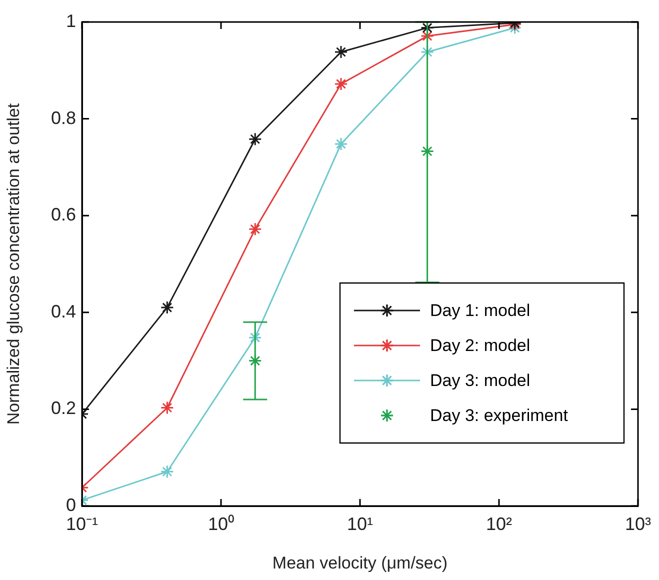  Describe the element at coordinates (499, 524) in the screenshot. I see `x-tick-label: 10²` at that location.